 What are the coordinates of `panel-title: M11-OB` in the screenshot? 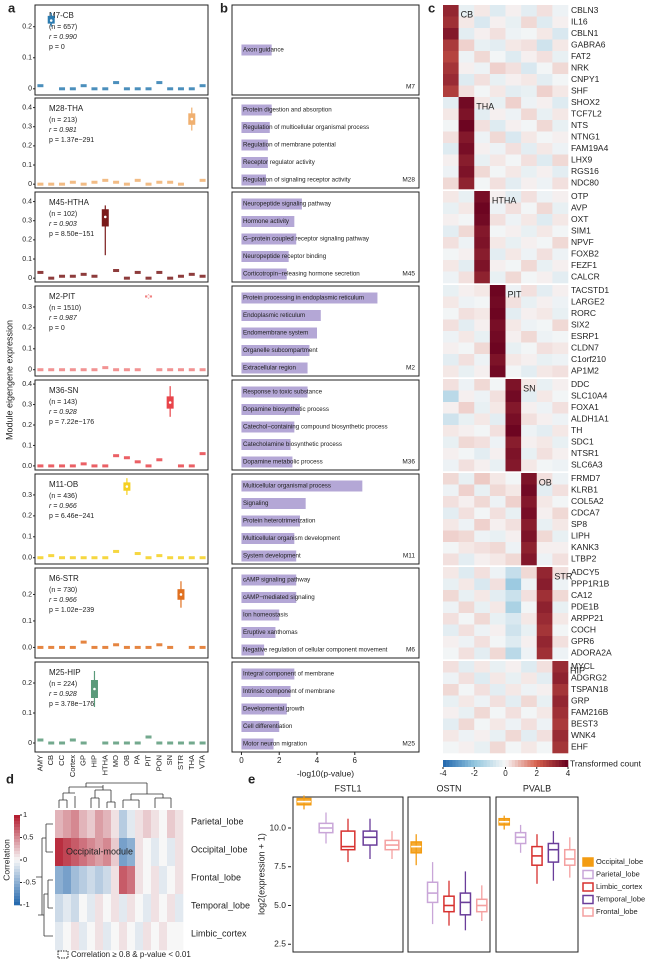 It's located at (63, 484).